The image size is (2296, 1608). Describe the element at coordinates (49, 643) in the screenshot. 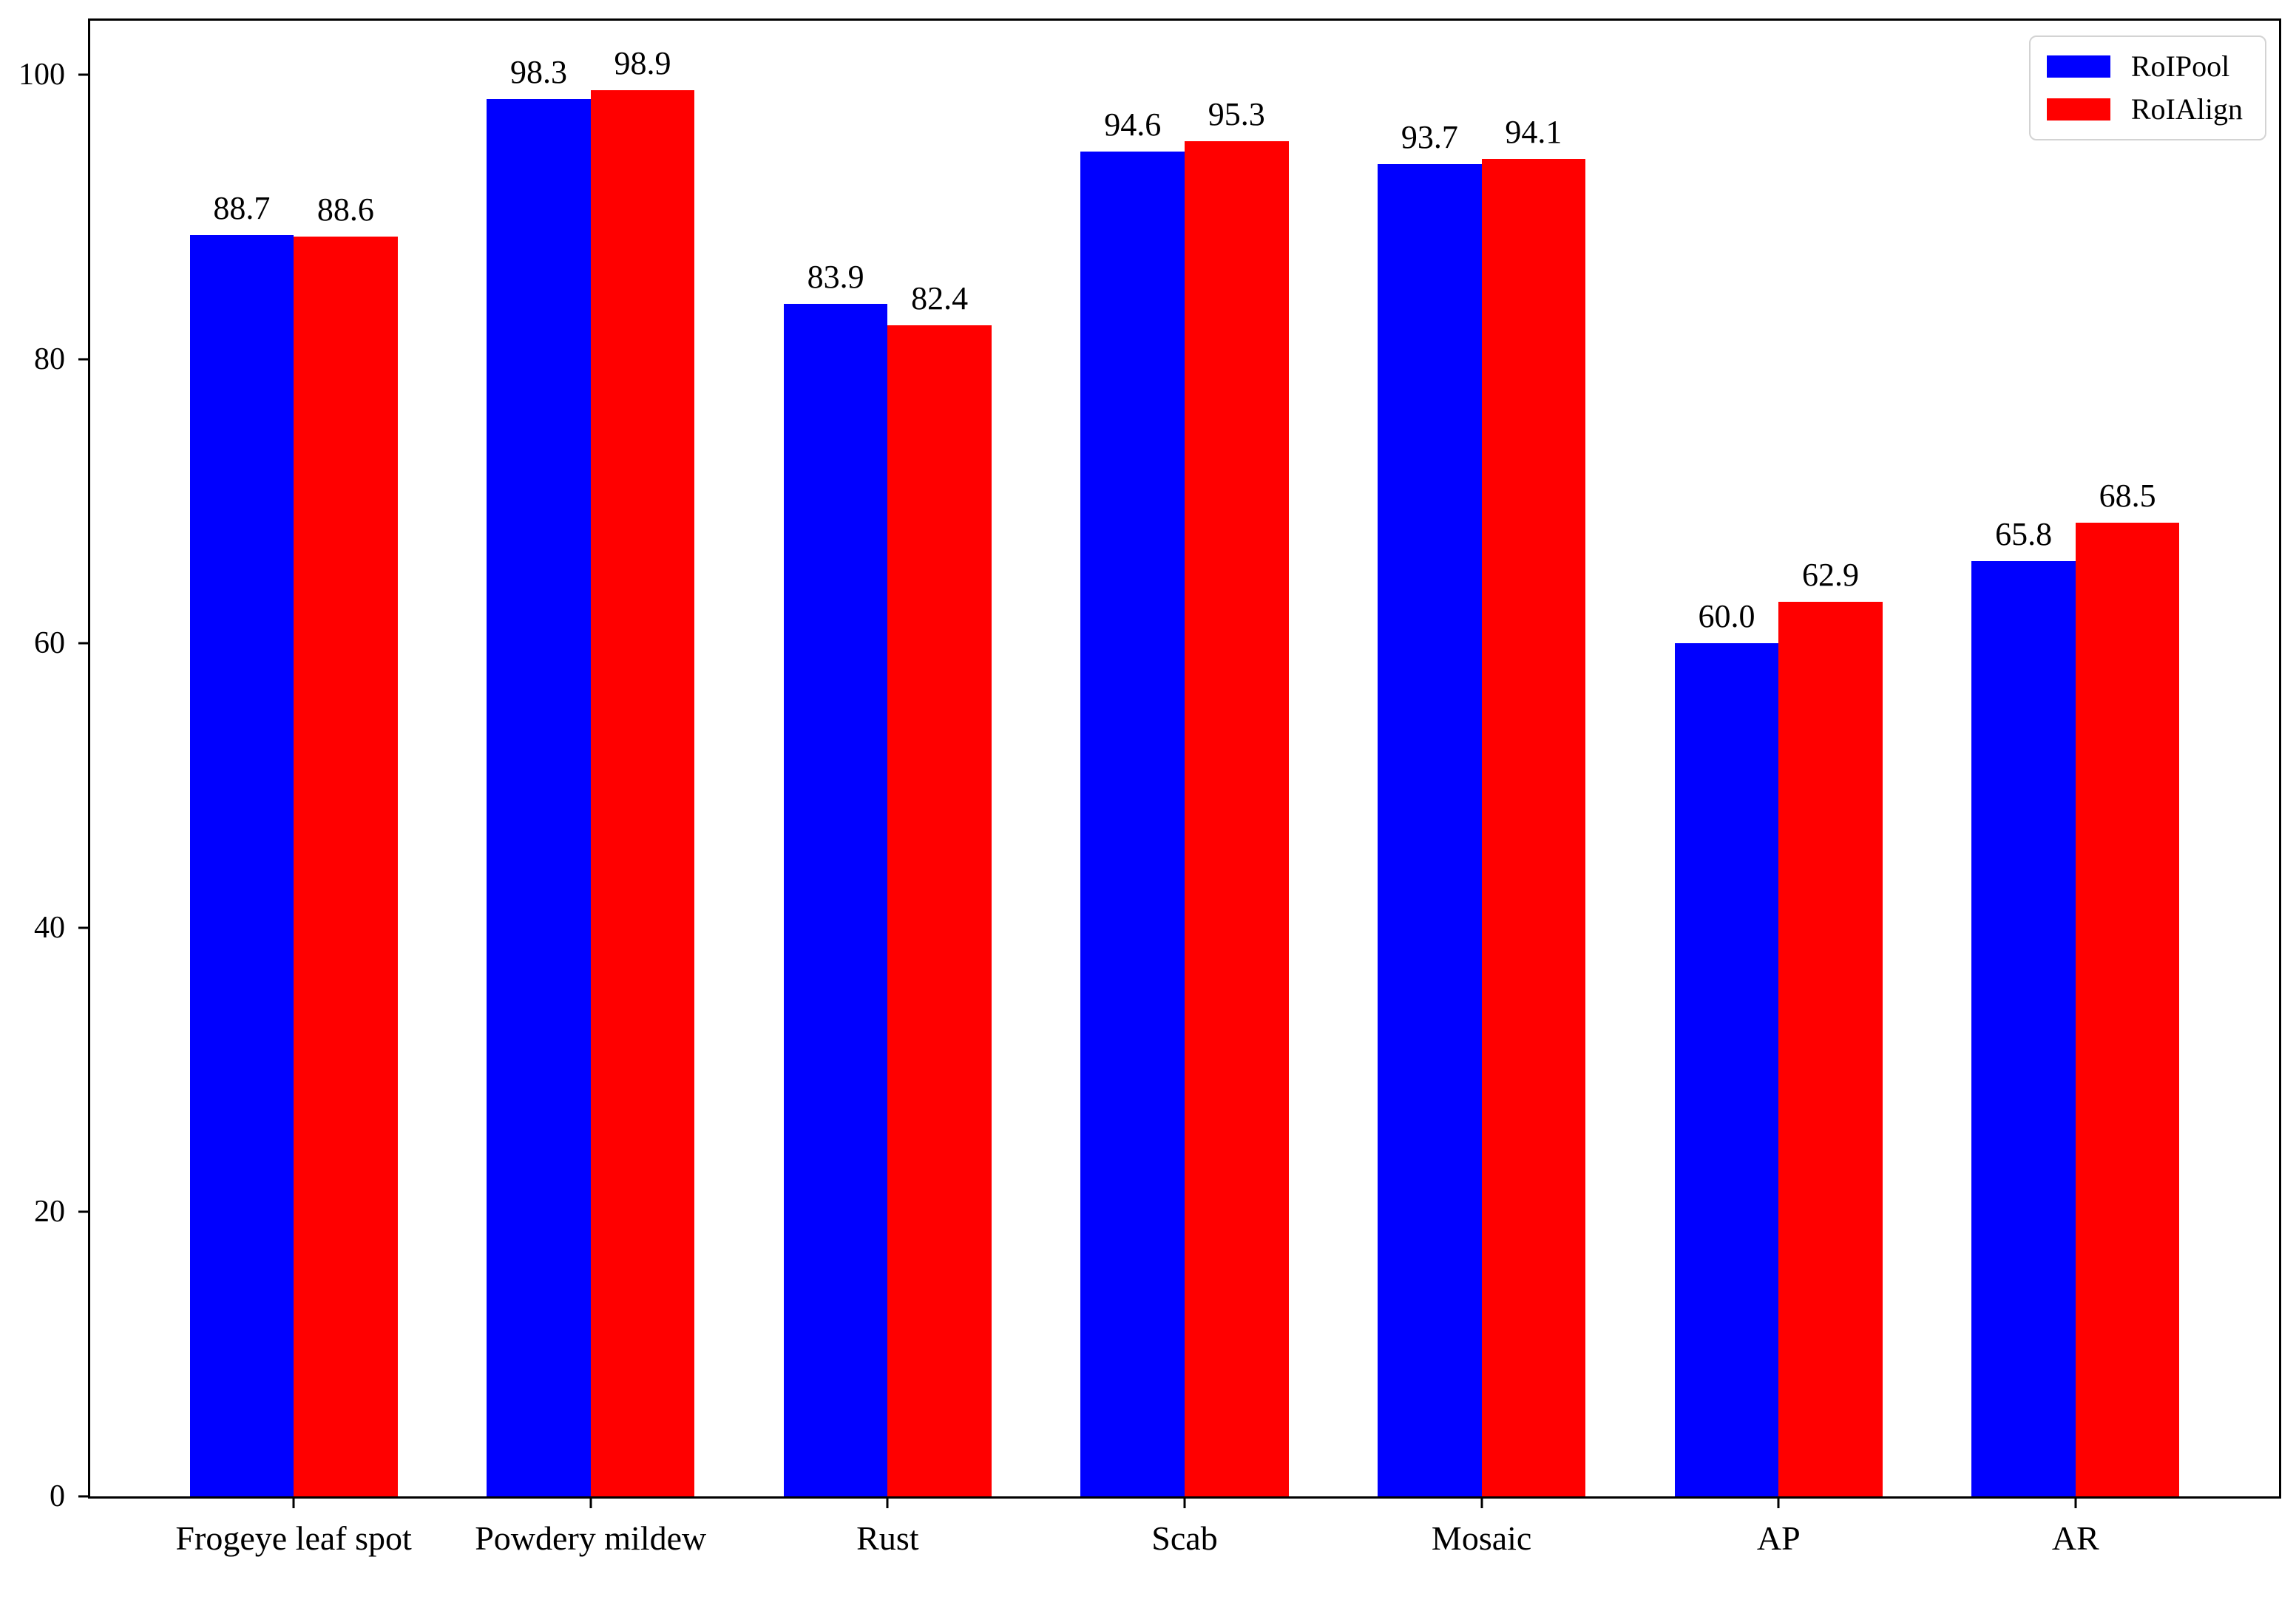

I see `y-tick-label-60: 60` at that location.